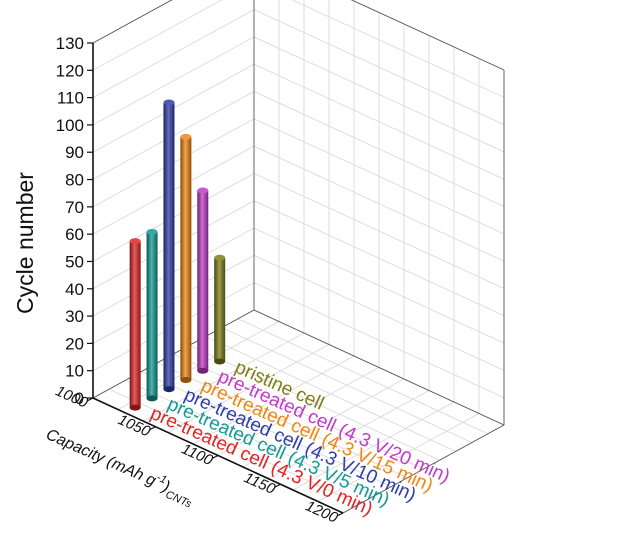 The height and width of the screenshot is (541, 624). I want to click on x-tick-label: 1000, so click(72, 397).